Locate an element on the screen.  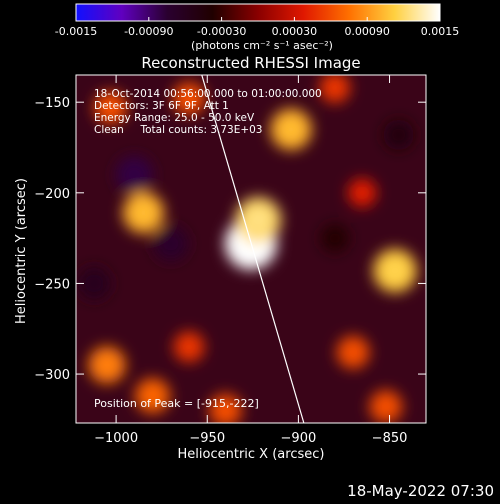
colorbar-tick-label: -0.00030 is located at coordinates (221, 31).